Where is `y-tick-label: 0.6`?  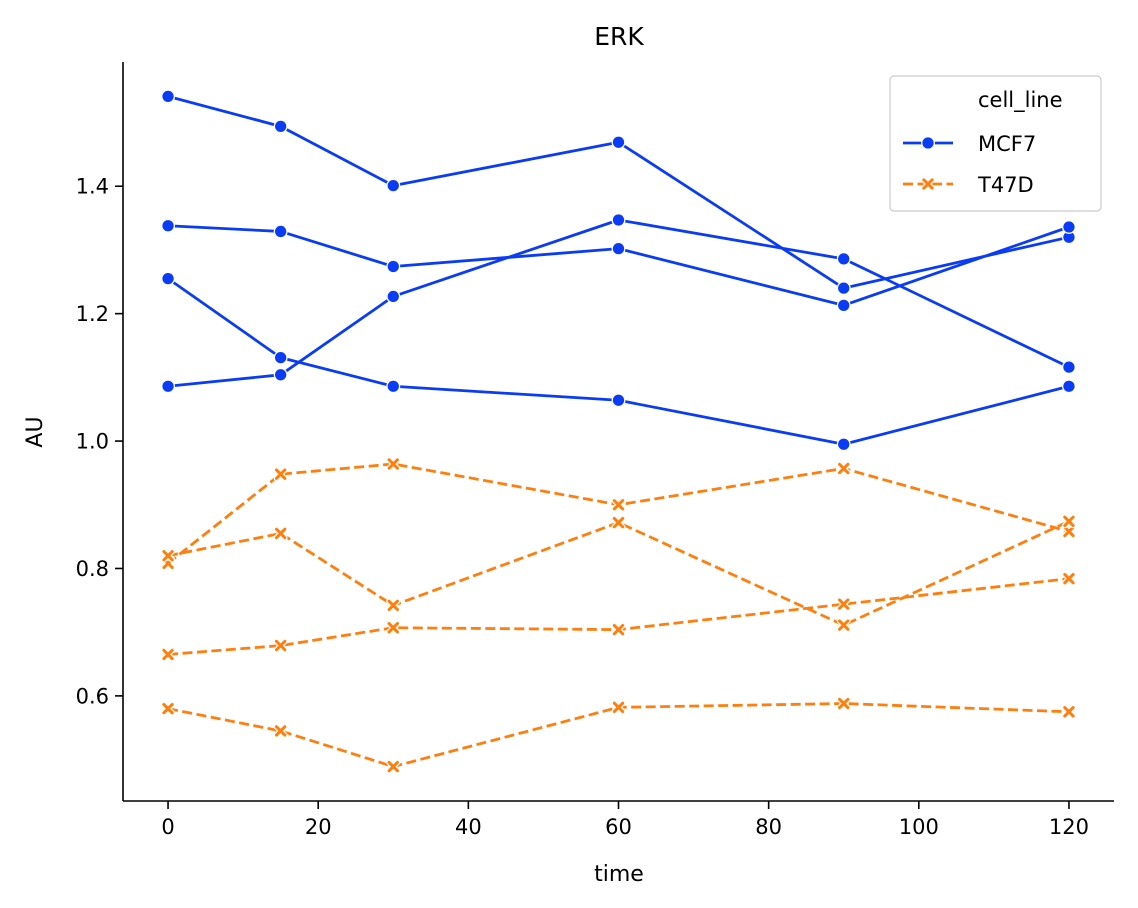 y-tick-label: 0.6 is located at coordinates (92, 696).